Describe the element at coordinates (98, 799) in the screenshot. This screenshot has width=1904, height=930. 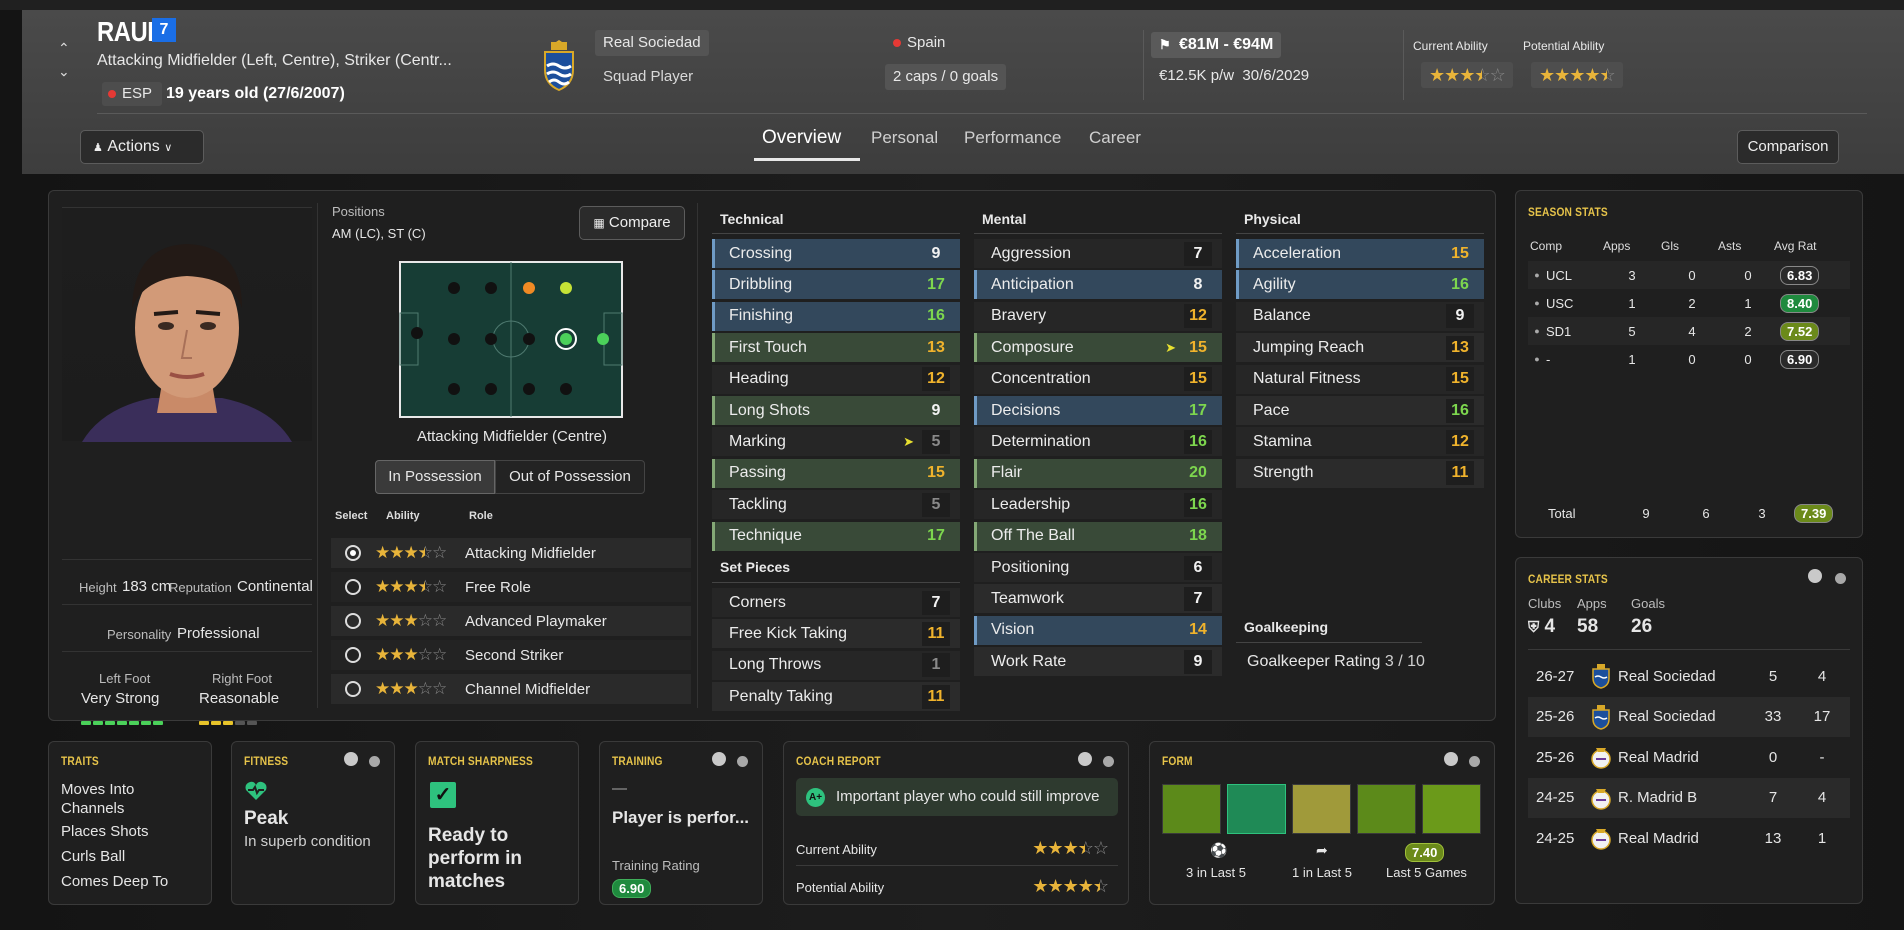
I see `trait-item: Moves Into Channels` at that location.